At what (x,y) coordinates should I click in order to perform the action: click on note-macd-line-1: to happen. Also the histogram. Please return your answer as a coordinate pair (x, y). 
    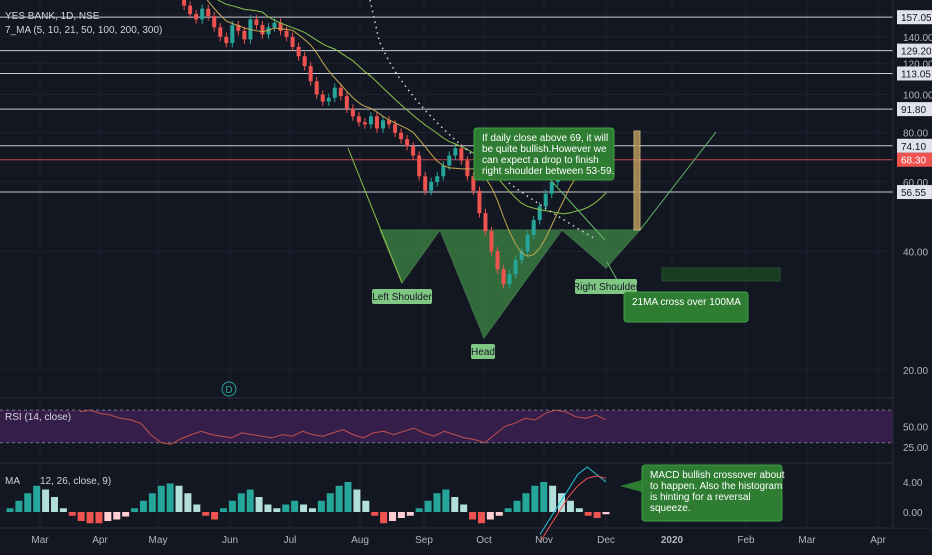
    Looking at the image, I should click on (716, 486).